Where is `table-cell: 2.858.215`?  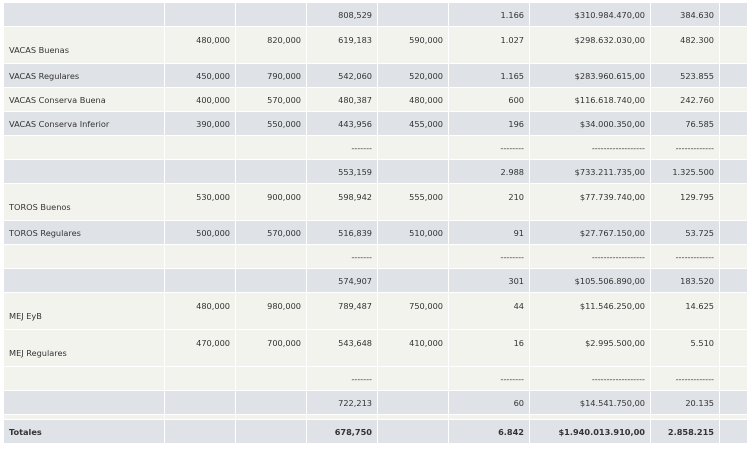
table-cell: 2.858.215 is located at coordinates (685, 431).